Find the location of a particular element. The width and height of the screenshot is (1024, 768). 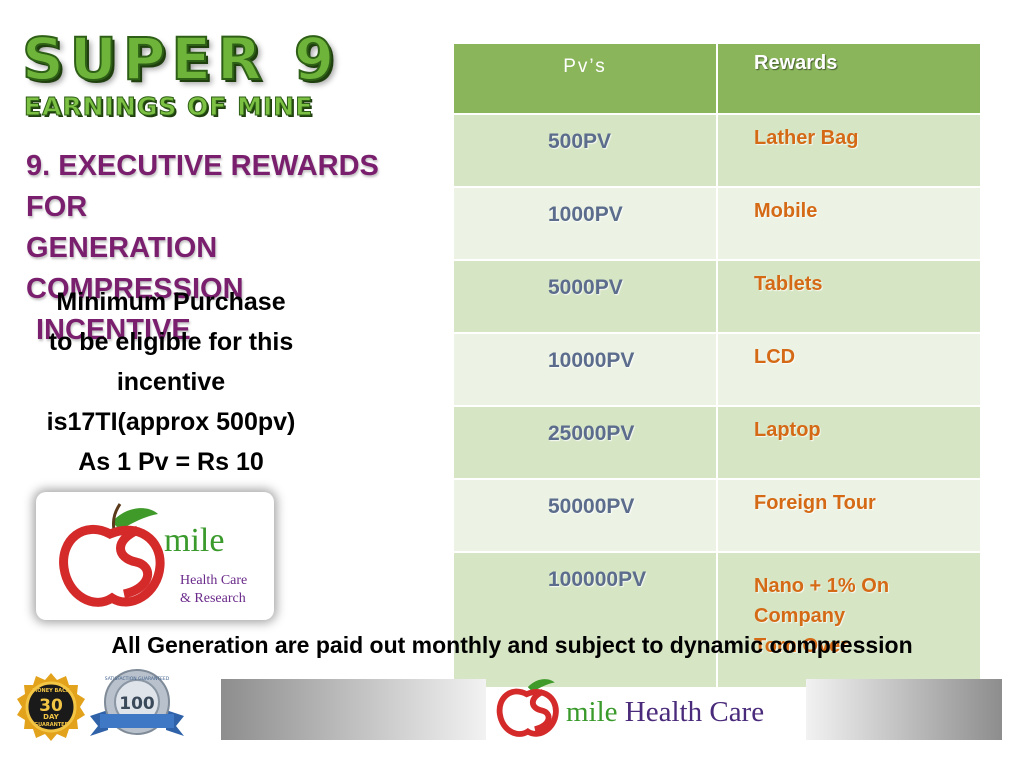

table-header-row: Pv’s Rewards is located at coordinates (717, 78).